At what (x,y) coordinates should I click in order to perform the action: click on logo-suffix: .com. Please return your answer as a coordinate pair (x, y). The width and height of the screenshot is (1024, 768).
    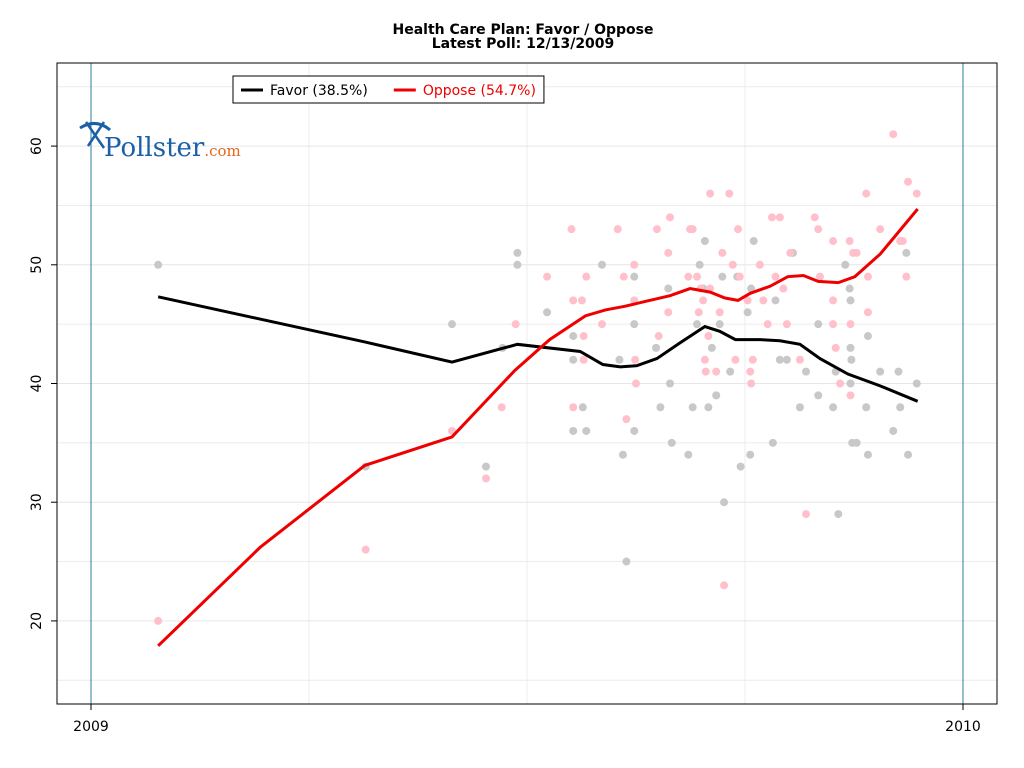
    Looking at the image, I should click on (222, 151).